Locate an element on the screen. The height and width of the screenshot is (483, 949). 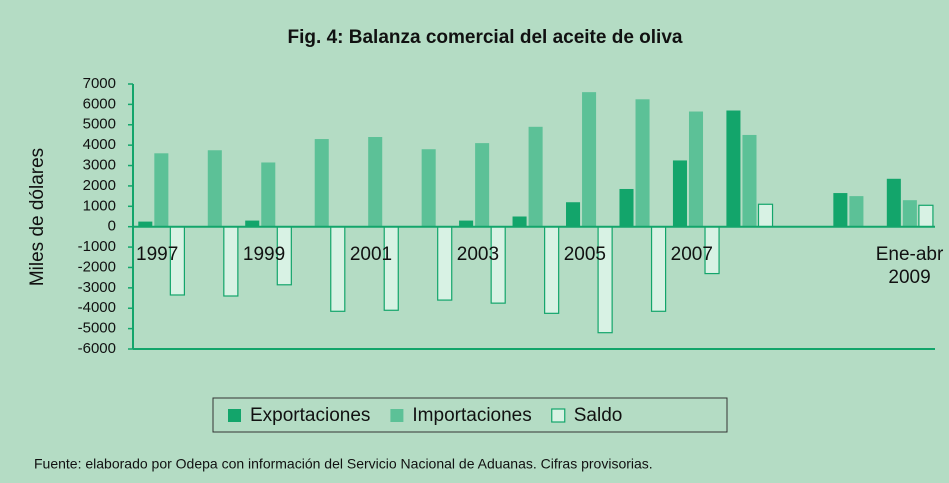
x-tick-label-box: 2005 is located at coordinates (584, 254).